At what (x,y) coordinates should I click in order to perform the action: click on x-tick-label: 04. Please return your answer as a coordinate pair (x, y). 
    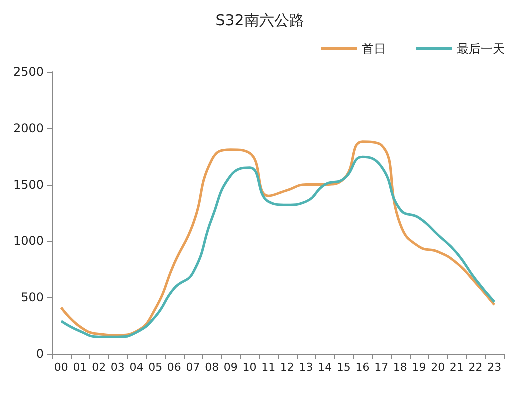
    Looking at the image, I should click on (137, 367).